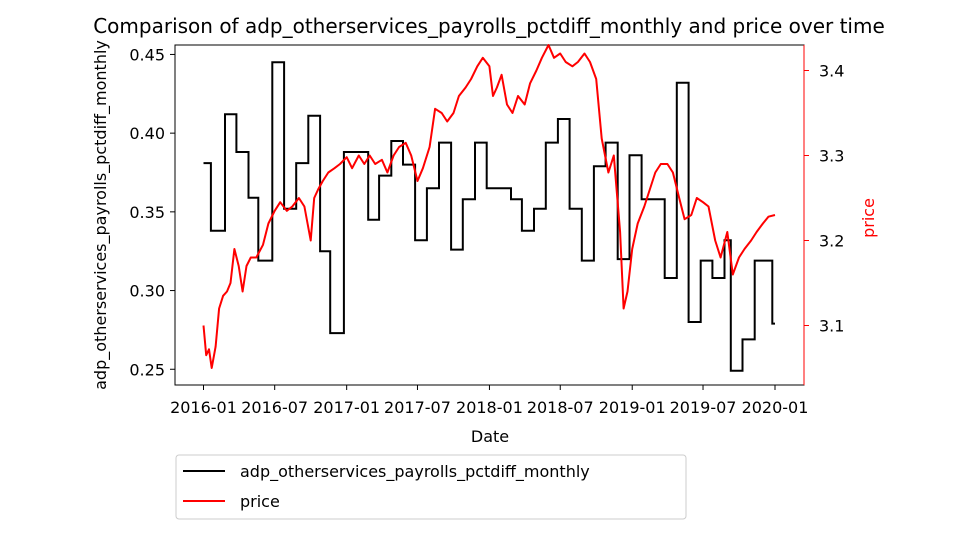 This screenshot has height=538, width=979. What do you see at coordinates (147, 369) in the screenshot?
I see `y-left-tick-label: 0.25` at bounding box center [147, 369].